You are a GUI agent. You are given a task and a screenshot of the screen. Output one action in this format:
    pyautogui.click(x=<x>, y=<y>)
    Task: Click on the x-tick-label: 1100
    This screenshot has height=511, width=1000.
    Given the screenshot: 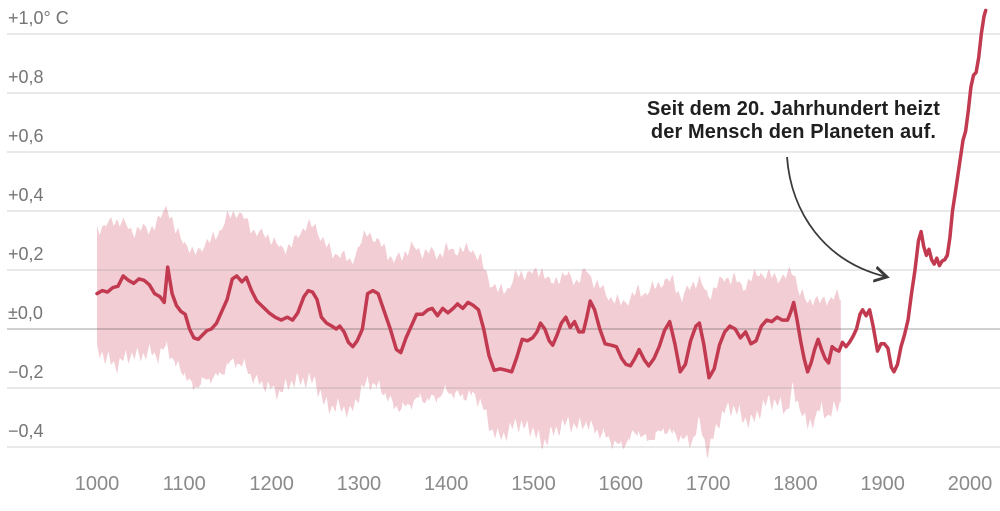 What is the action you would take?
    pyautogui.click(x=184, y=484)
    